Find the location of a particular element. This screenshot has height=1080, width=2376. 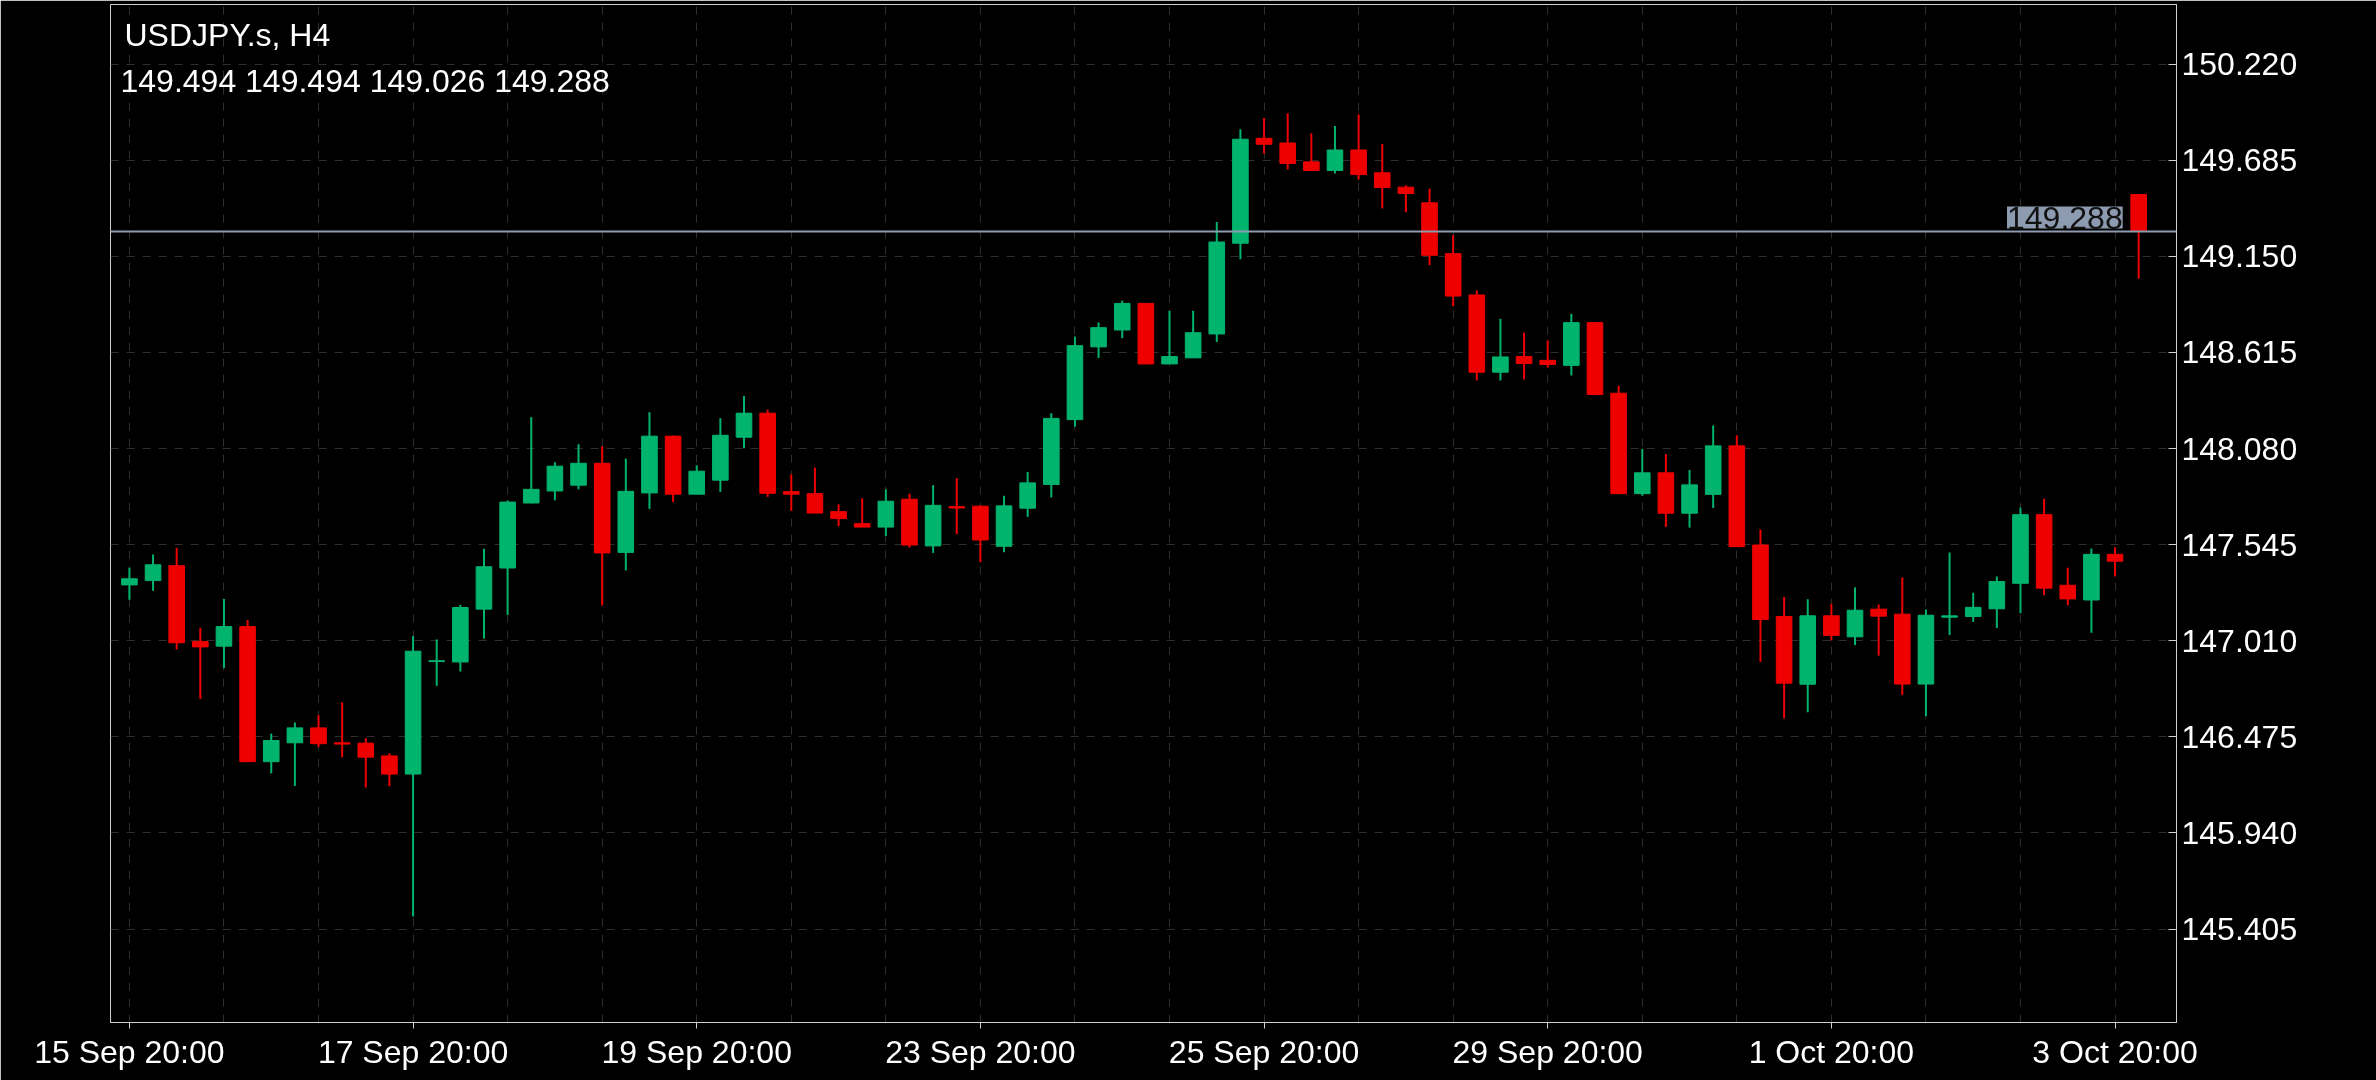

x-tick-label: 17 Sep 20:00 is located at coordinates (413, 1051).